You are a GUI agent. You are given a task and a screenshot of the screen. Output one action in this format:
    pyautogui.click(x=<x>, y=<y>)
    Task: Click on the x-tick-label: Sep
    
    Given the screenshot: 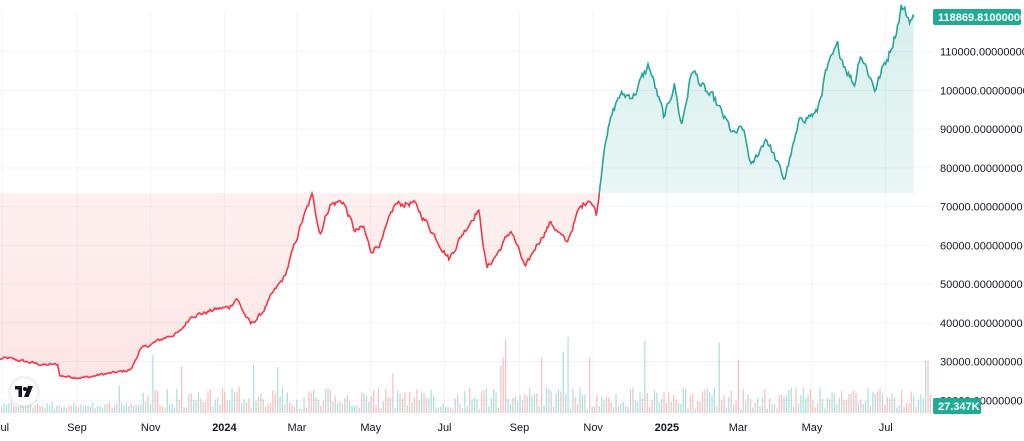 What is the action you would take?
    pyautogui.click(x=77, y=428)
    